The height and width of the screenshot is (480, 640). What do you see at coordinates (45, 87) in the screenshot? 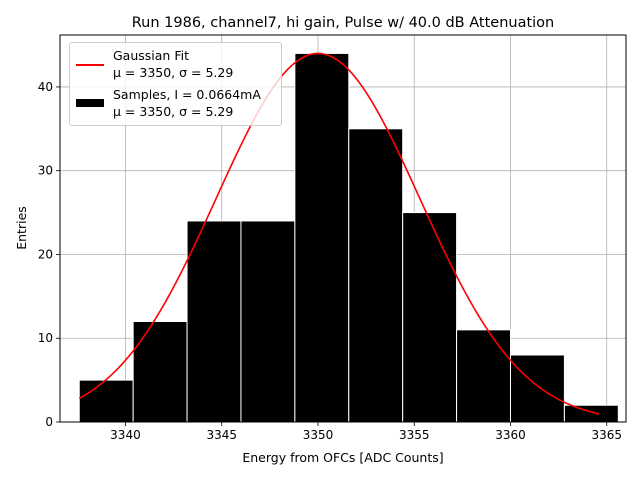
I see `y-tick-label: 40` at bounding box center [45, 87].